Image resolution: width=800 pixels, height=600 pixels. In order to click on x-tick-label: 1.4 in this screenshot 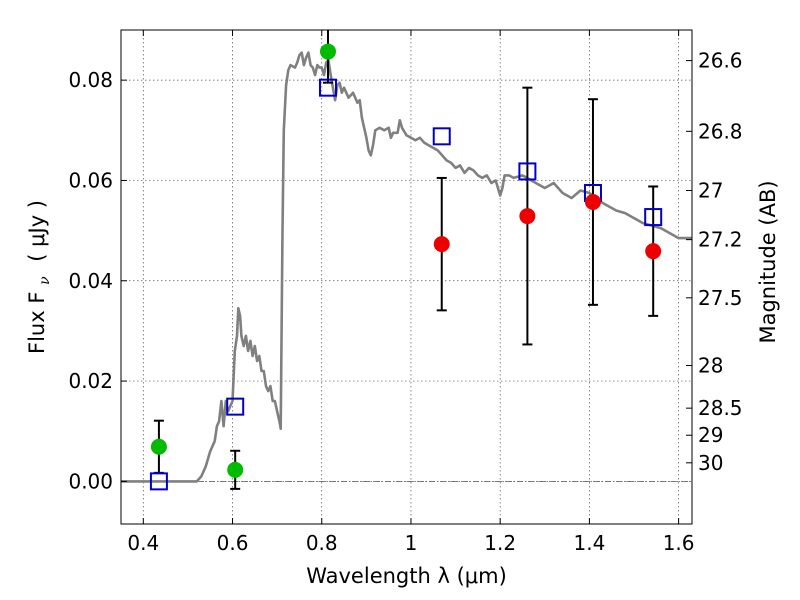, I will do `click(589, 543)`.